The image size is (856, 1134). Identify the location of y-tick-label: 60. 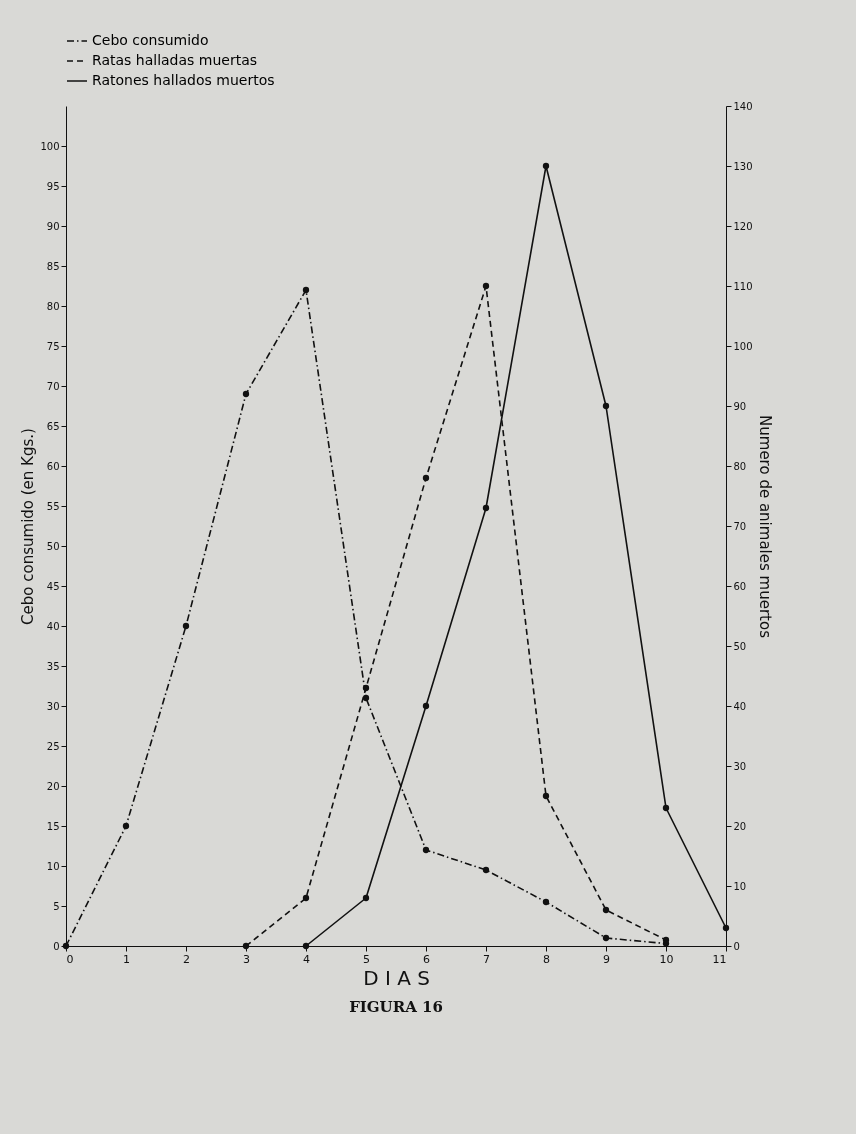
(53, 466).